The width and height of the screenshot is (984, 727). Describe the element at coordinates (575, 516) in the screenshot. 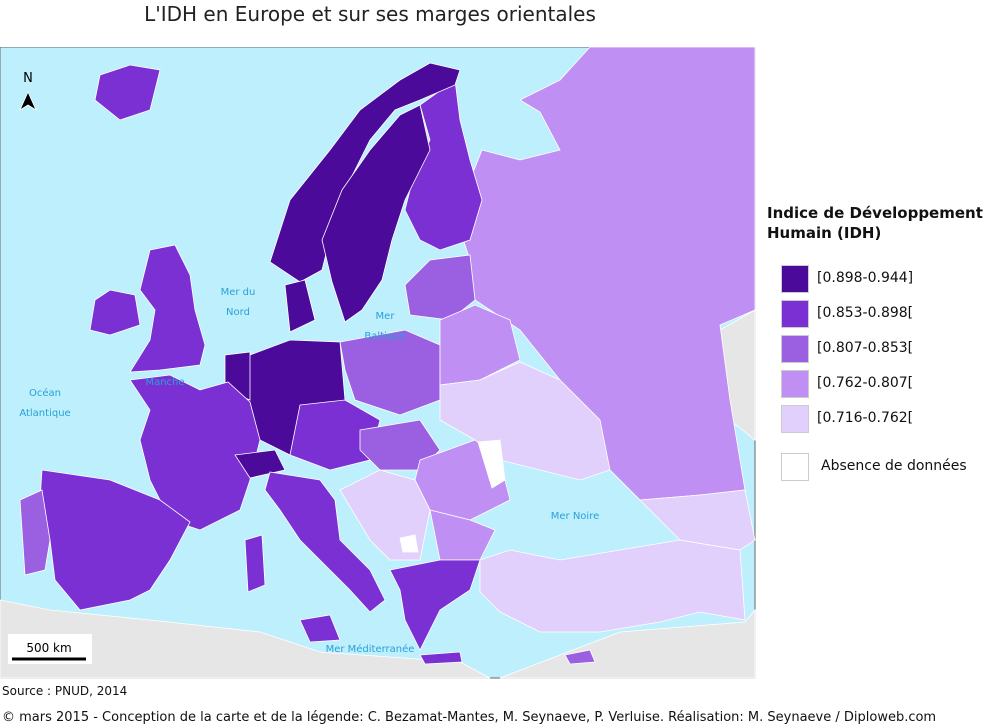

I see `sea-label: Mer Noire` at that location.